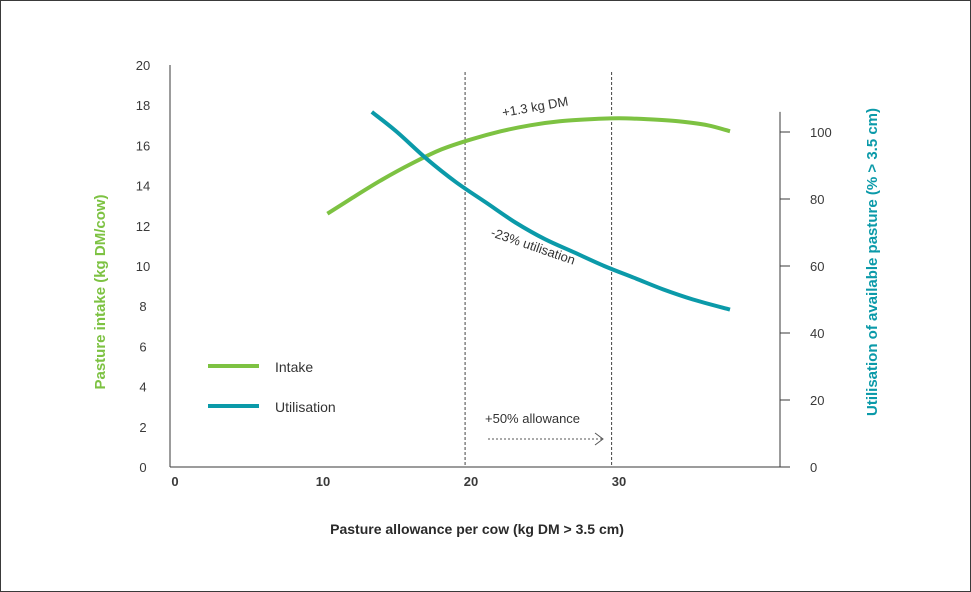 The height and width of the screenshot is (592, 971). What do you see at coordinates (538, 269) in the screenshot?
I see `reference-lines` at bounding box center [538, 269].